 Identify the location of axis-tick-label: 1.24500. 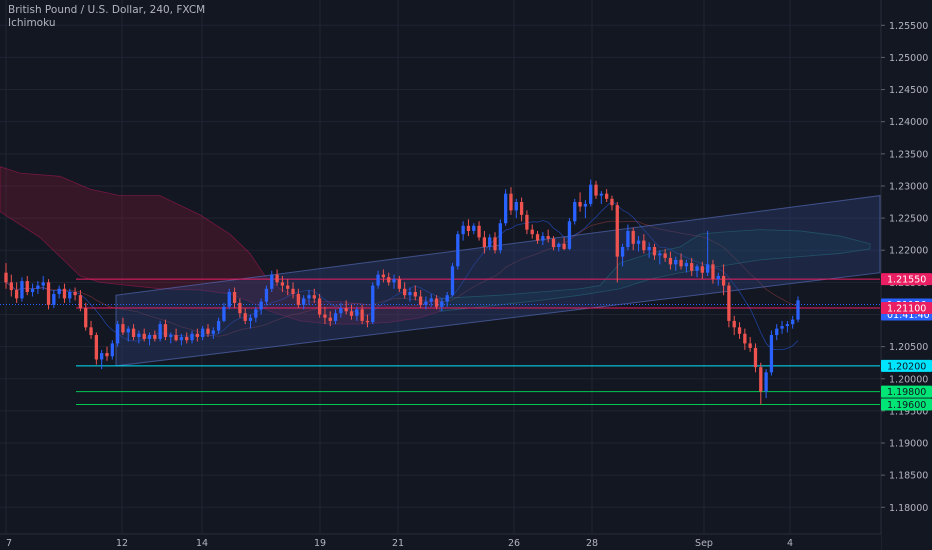
(908, 90).